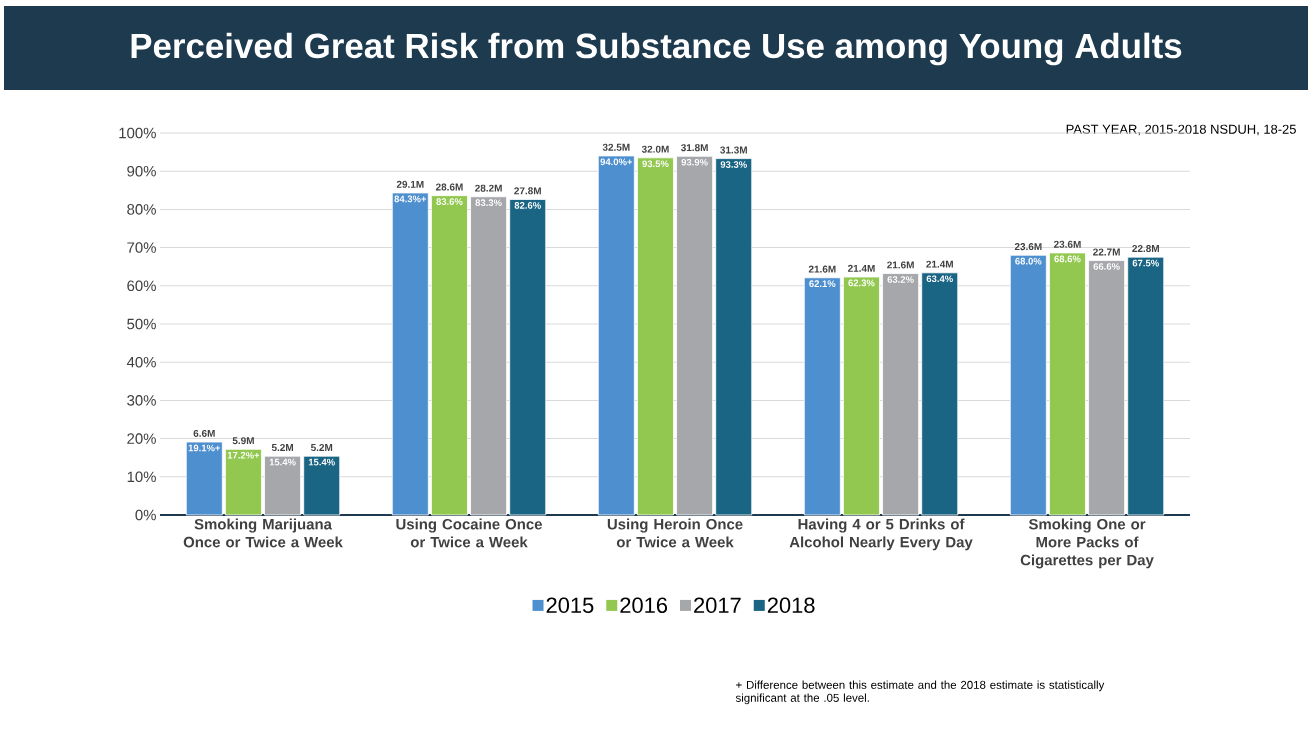 The image size is (1312, 737). Describe the element at coordinates (141, 324) in the screenshot. I see `y-tick-label: 50%` at that location.